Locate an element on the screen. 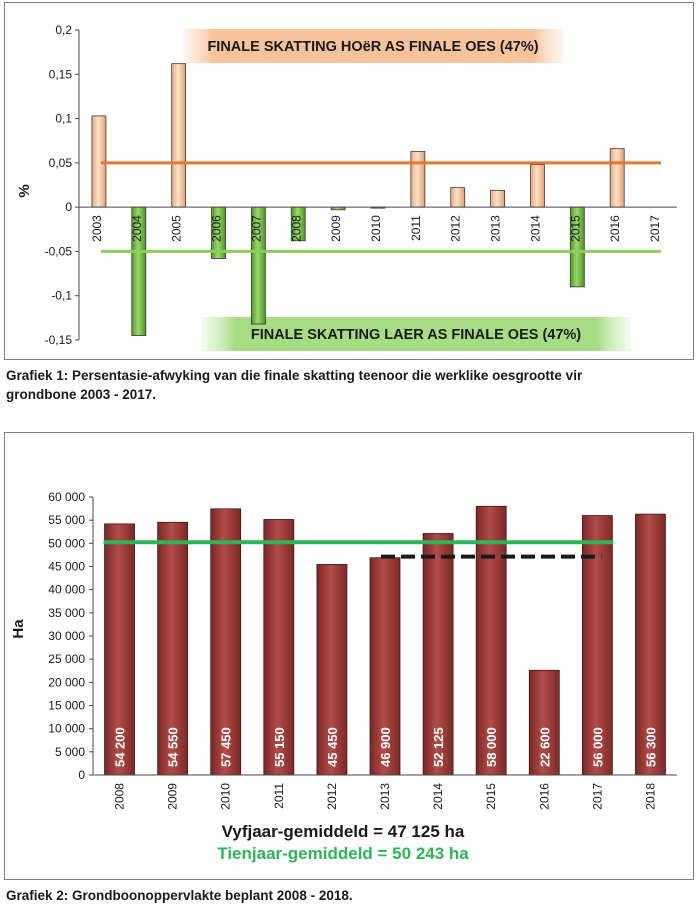 The width and height of the screenshot is (700, 908). chart1-x-tick-label: 2012 is located at coordinates (456, 228).